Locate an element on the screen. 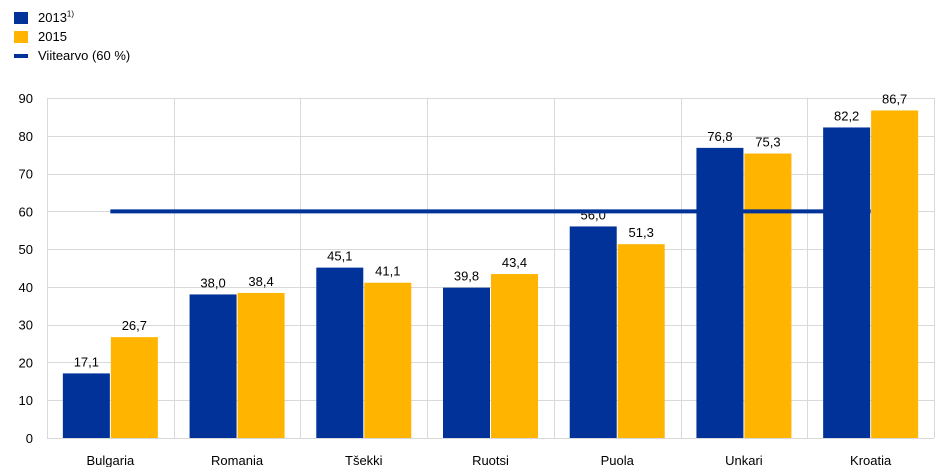 This screenshot has height=467, width=942. y-tick-label: 80 is located at coordinates (26, 136).